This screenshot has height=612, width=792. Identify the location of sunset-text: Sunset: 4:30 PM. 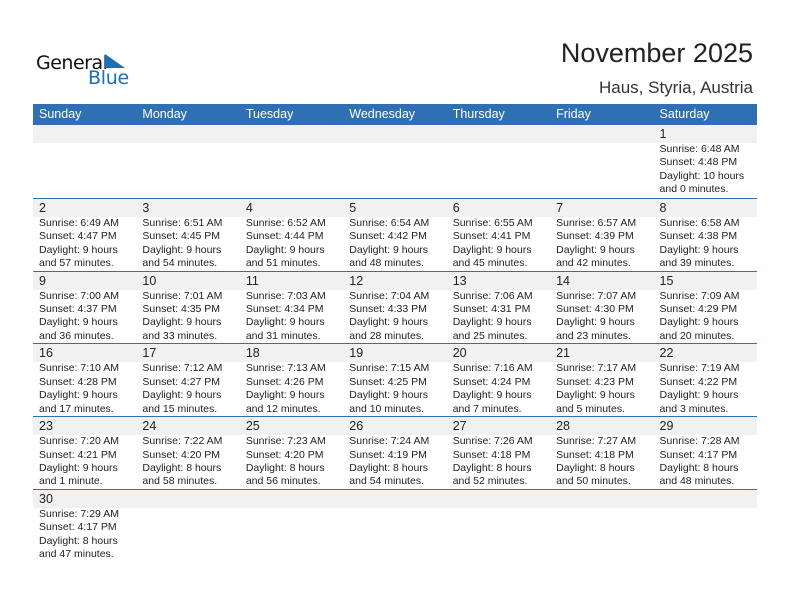
(595, 309).